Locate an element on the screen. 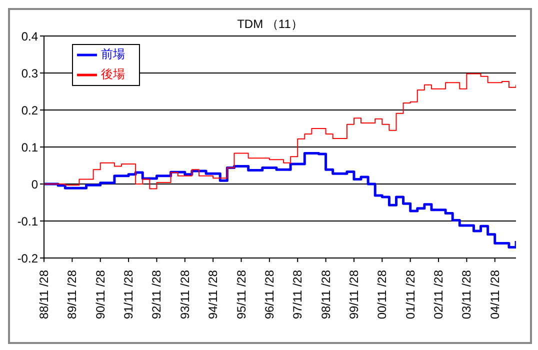  x-tick-label: 00/11 /28 is located at coordinates (382, 295).